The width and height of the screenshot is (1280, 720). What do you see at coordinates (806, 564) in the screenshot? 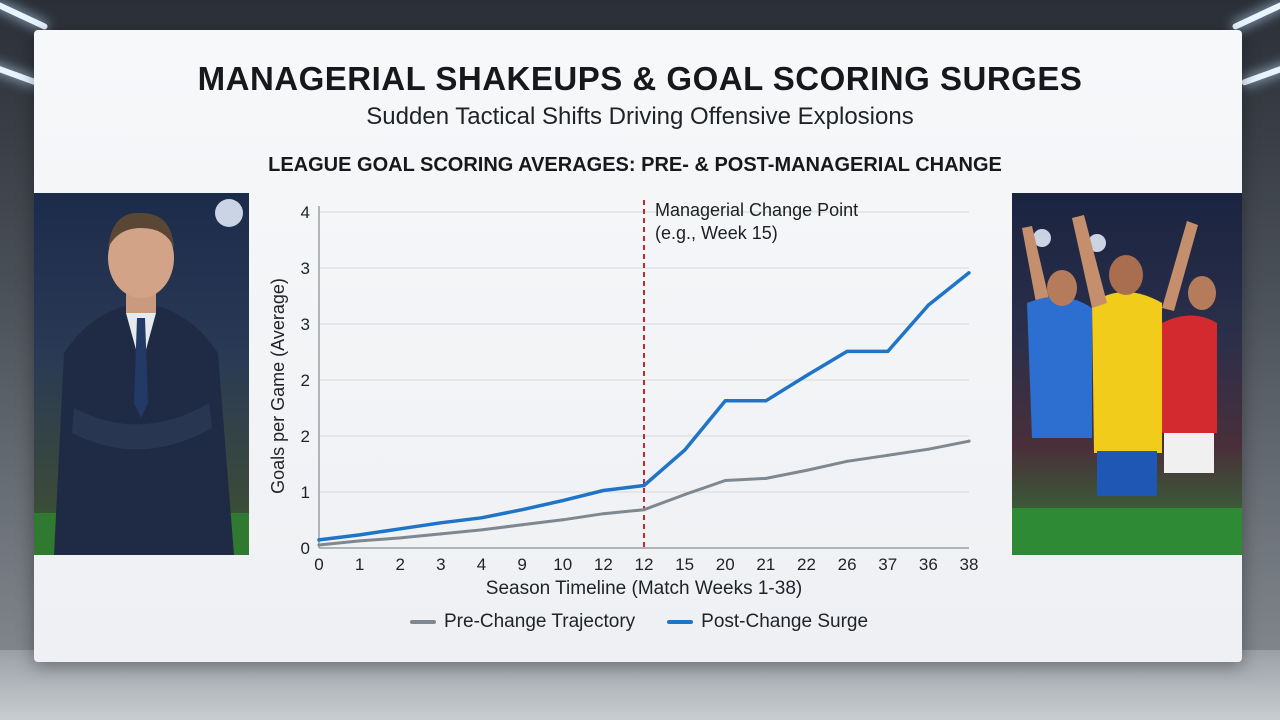
I see `x-tick-label: 22` at bounding box center [806, 564].